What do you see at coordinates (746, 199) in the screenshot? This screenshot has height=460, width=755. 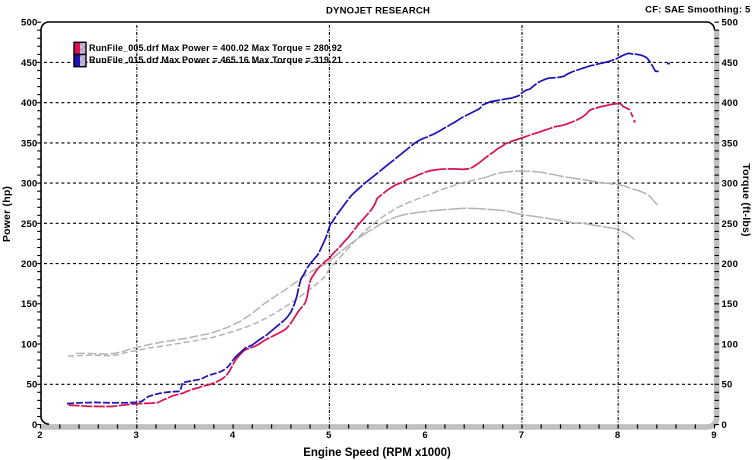 I see `svg-text: Torque (ft-lbs)` at bounding box center [746, 199].